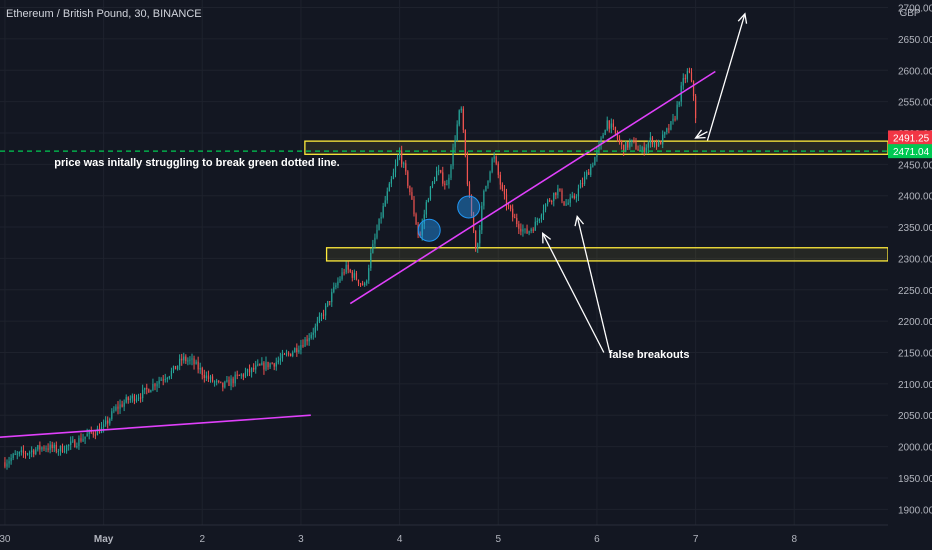 The image size is (932, 550). What do you see at coordinates (444, 537) in the screenshot?
I see `time-axis: 30 May 2 3 4 5 6 7 8` at bounding box center [444, 537].